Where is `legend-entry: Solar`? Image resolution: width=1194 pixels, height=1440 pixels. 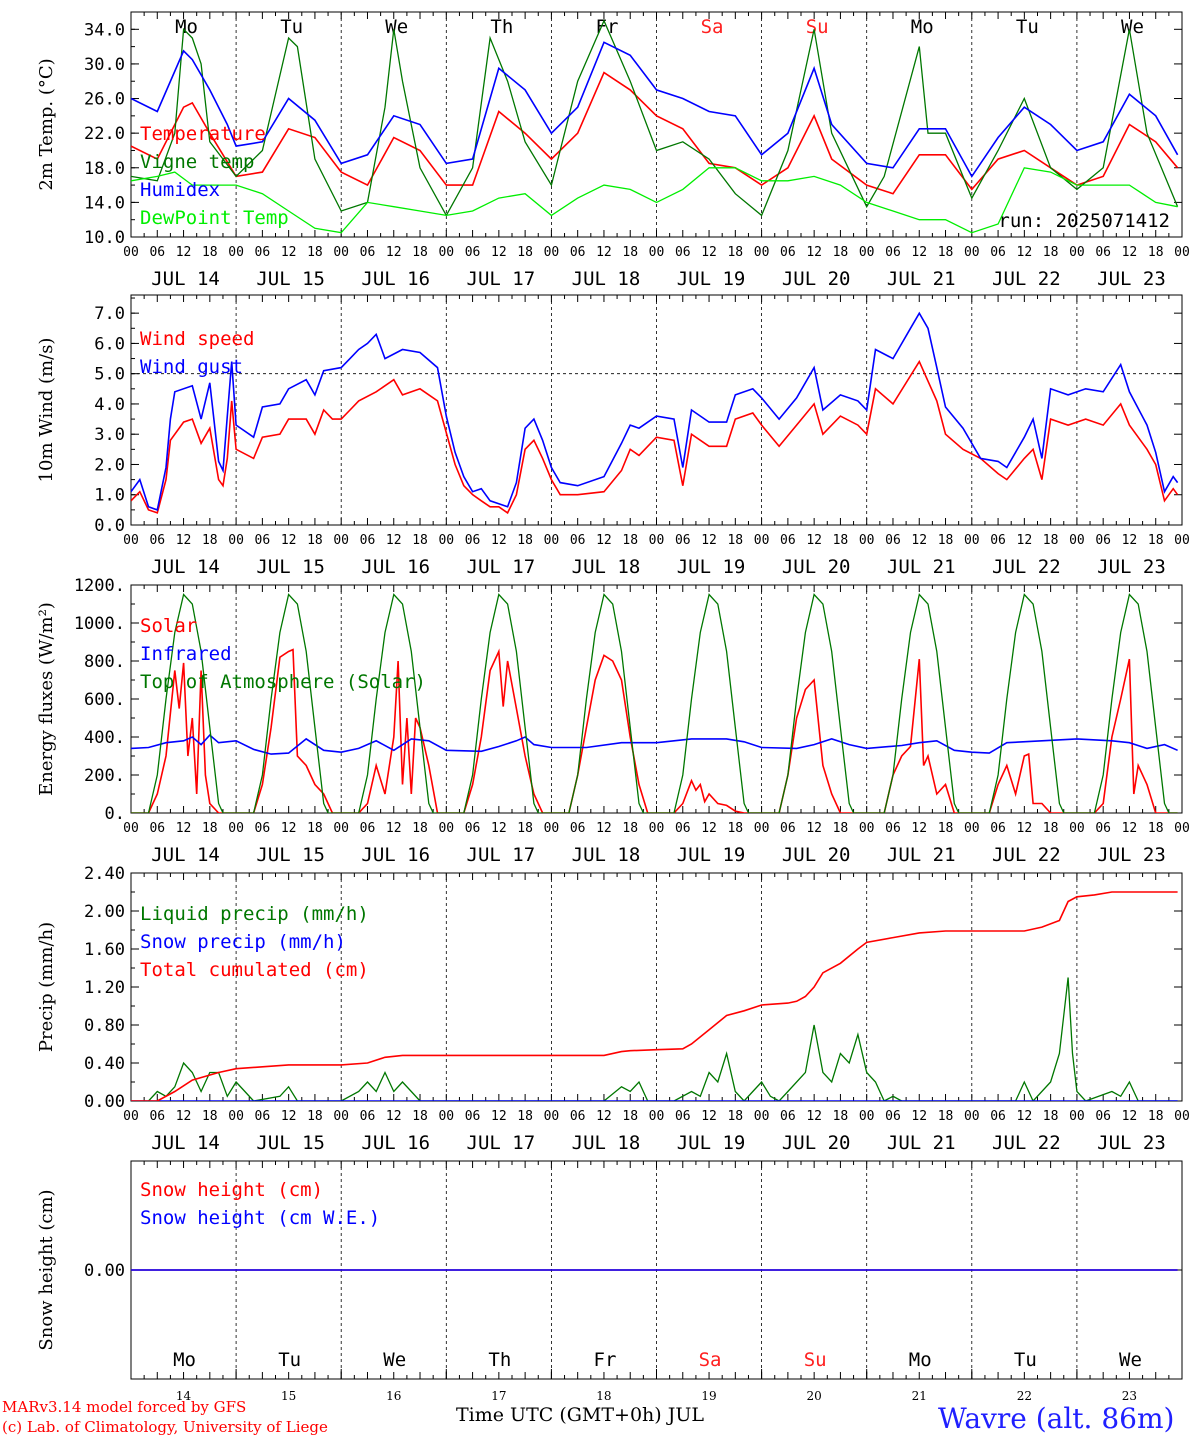
legend-entry: Solar is located at coordinates (168, 626).